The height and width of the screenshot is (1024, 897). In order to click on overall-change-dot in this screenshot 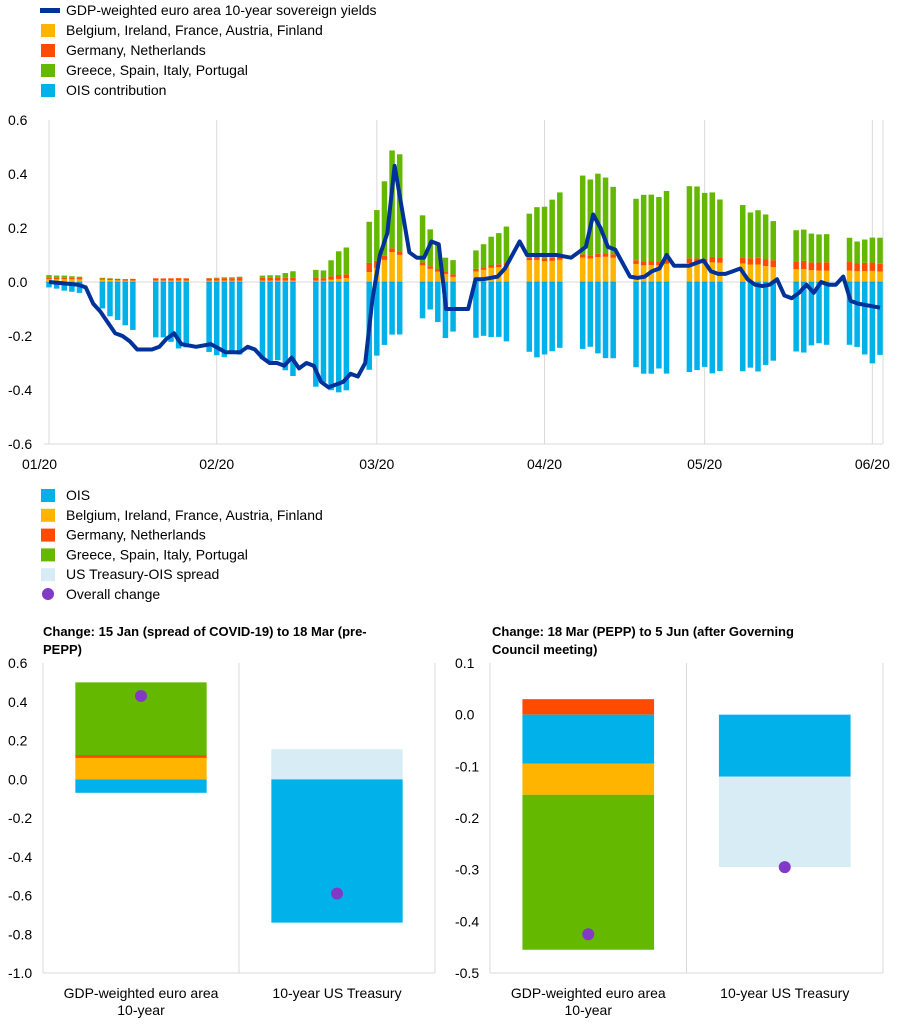, I will do `click(337, 893)`.